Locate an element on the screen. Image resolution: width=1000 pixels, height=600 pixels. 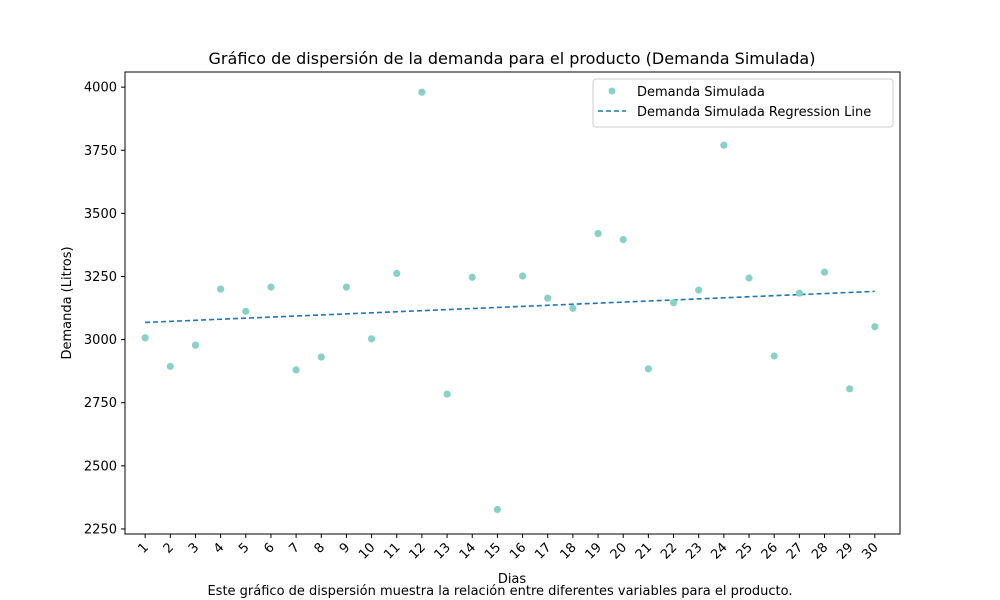
y-axis-label: Demanda (Litros) is located at coordinates (67, 302).